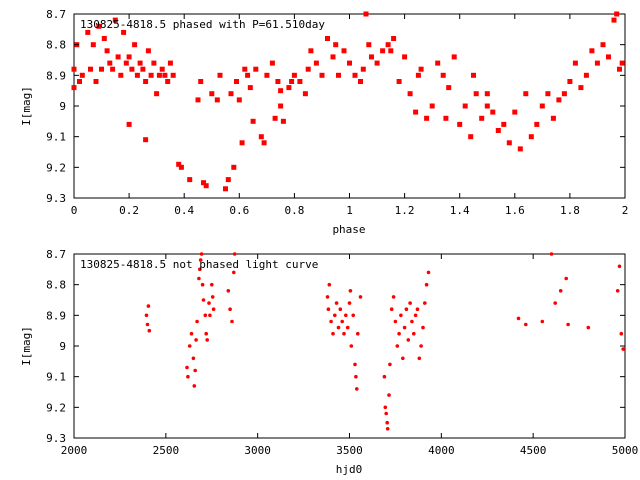 The height and width of the screenshot is (480, 640). I want to click on x-tick-label: 0.2, so click(129, 210).